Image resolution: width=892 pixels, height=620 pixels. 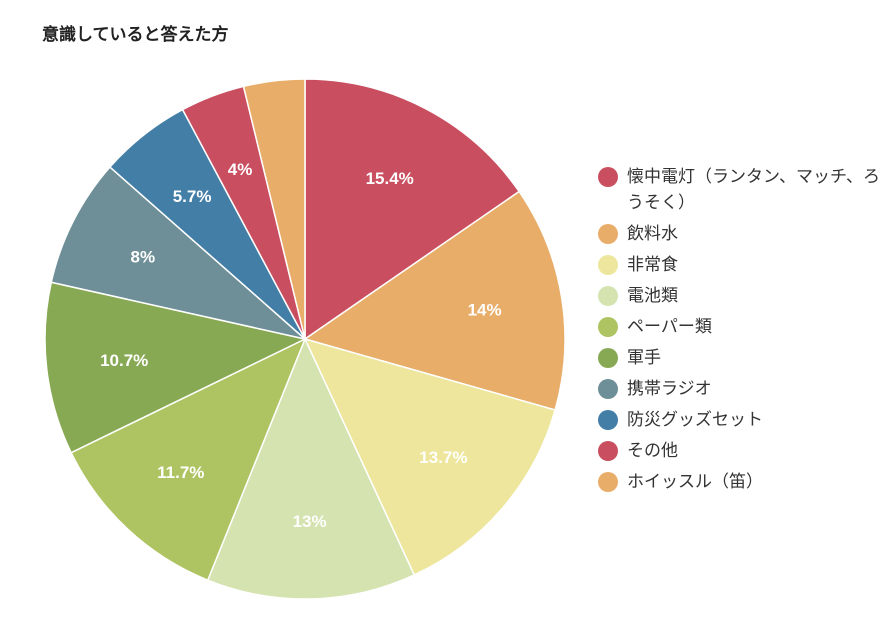 What do you see at coordinates (652, 296) in the screenshot?
I see `legend-label: 電池類` at bounding box center [652, 296].